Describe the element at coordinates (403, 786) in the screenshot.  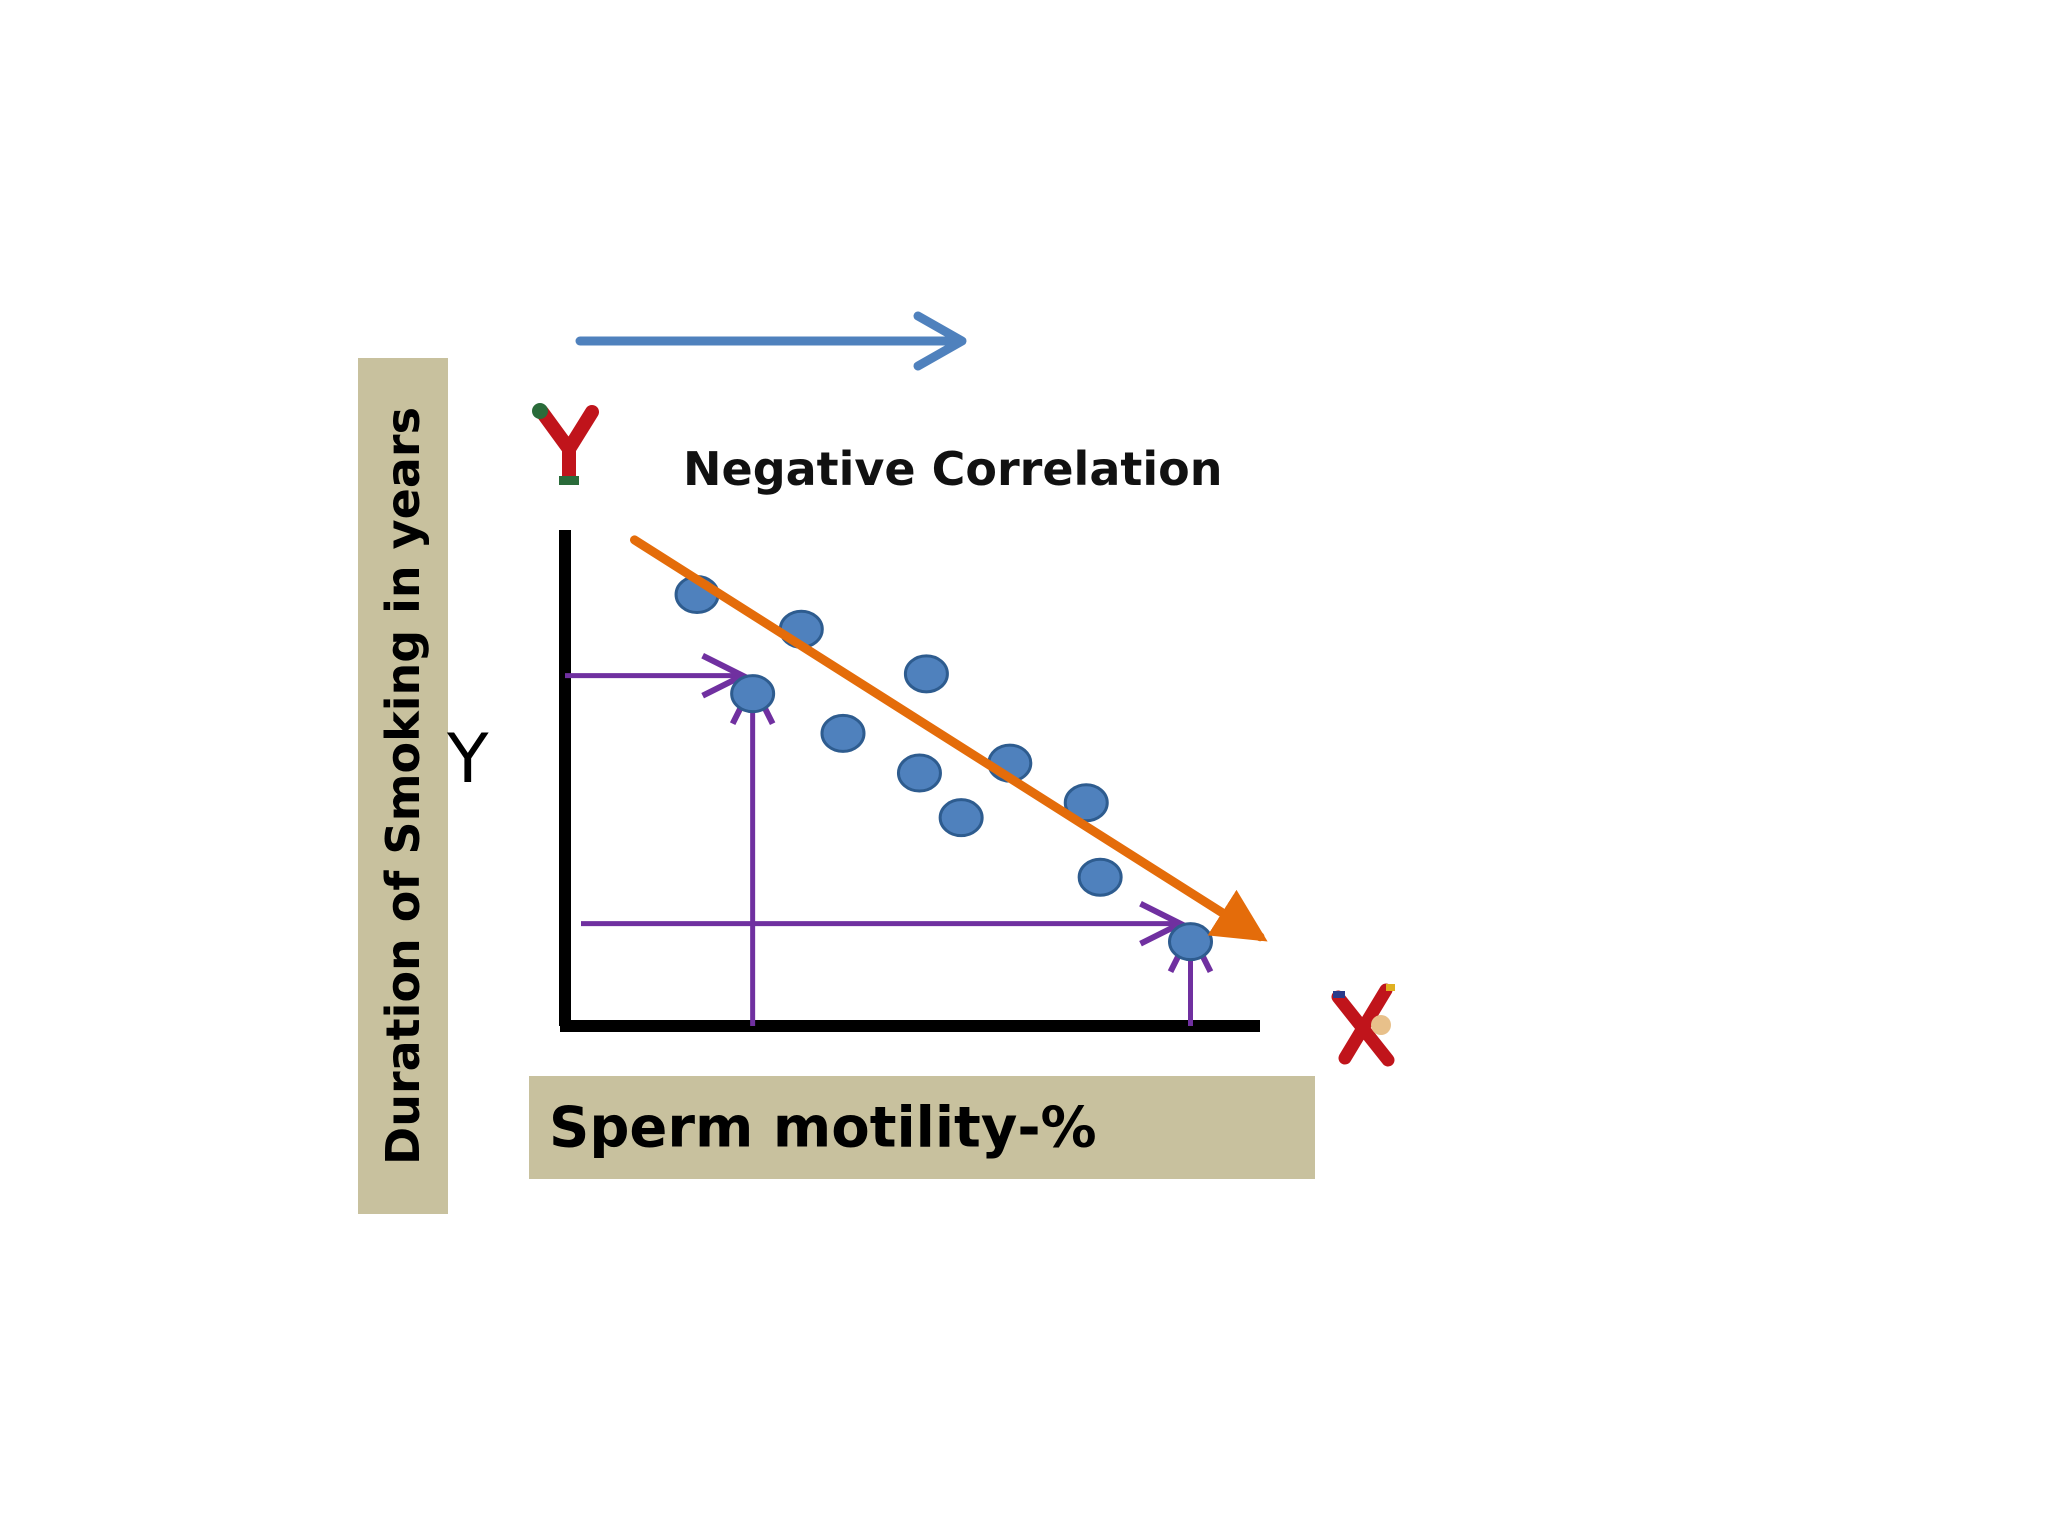
I see `y-axis-label-box: Duration of Smoking in years` at that location.